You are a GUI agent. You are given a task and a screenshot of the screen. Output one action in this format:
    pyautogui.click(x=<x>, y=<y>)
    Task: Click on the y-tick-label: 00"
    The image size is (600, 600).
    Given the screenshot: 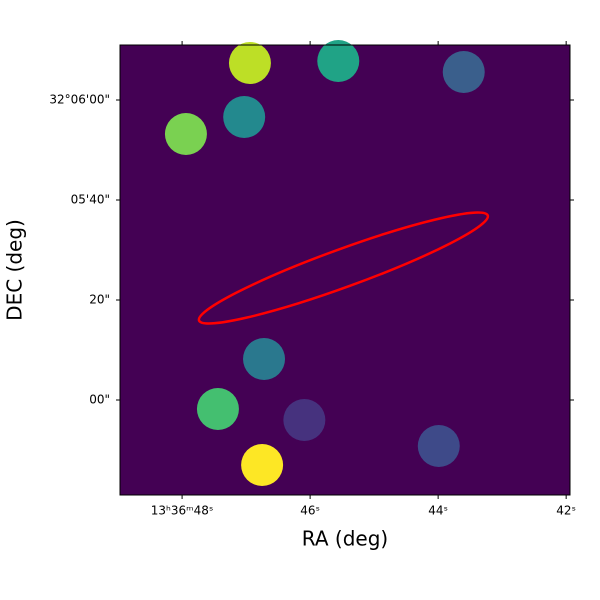 What is the action you would take?
    pyautogui.click(x=99, y=400)
    